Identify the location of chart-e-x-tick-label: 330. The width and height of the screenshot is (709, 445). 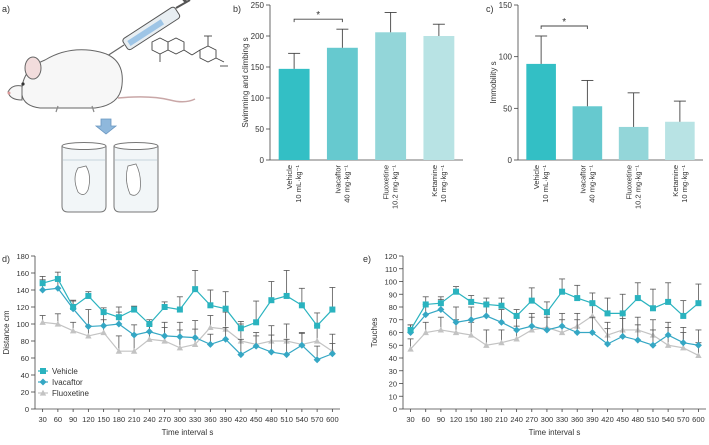
(562, 419).